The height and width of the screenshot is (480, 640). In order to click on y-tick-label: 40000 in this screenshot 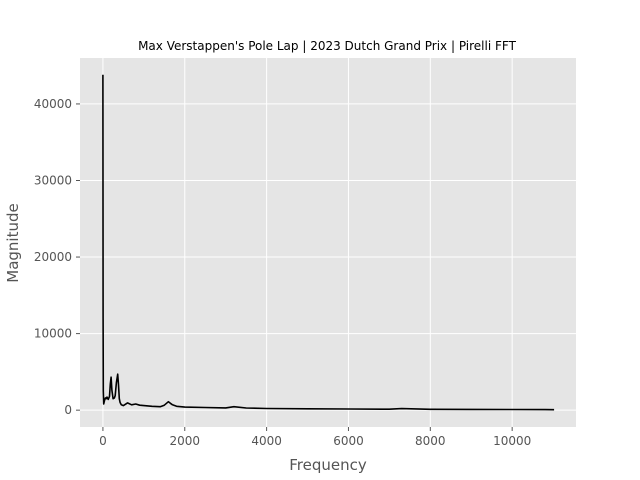, I will do `click(53, 104)`.